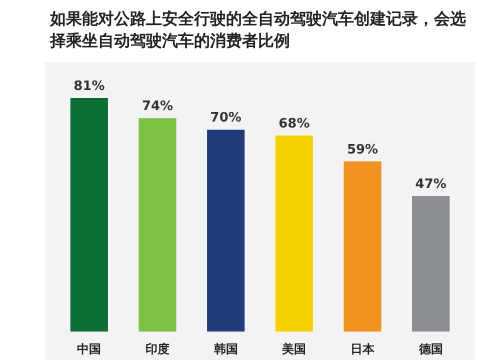  Describe the element at coordinates (89, 86) in the screenshot. I see `data-label: 81%` at that location.